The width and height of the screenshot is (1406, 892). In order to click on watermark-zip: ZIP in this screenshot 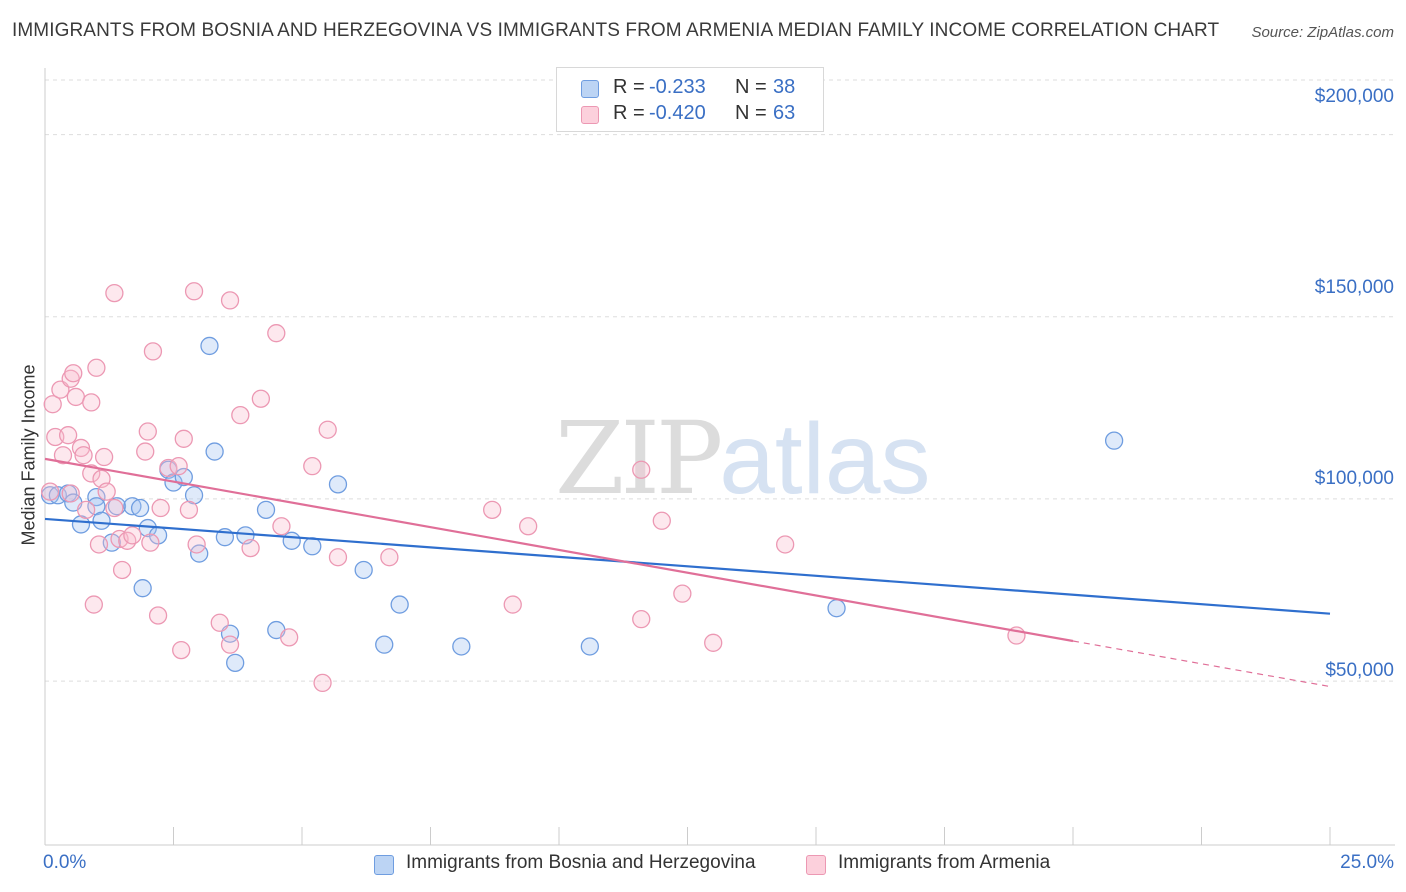, I will do `click(639, 458)`.